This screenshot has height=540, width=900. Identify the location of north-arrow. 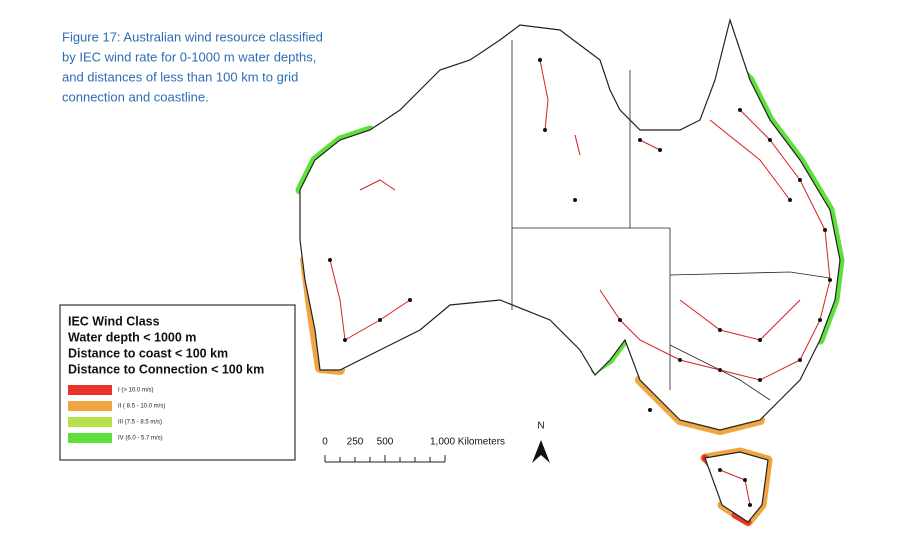
(541, 451).